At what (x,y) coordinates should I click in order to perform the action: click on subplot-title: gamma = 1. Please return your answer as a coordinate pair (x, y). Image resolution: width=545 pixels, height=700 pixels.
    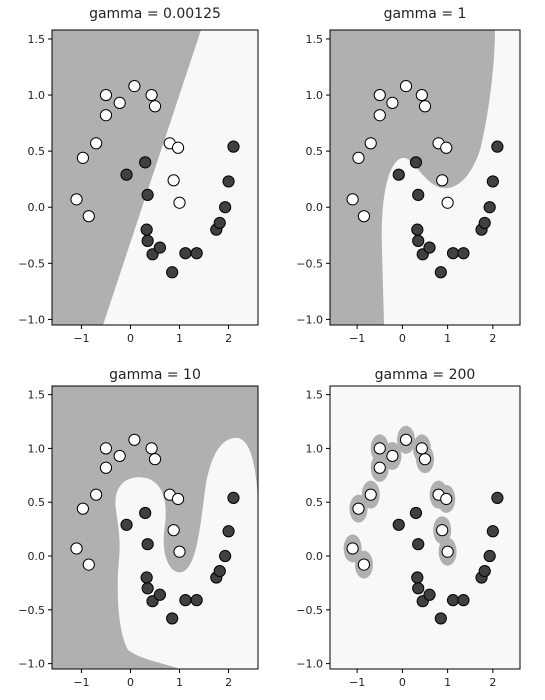
    Looking at the image, I should click on (425, 14).